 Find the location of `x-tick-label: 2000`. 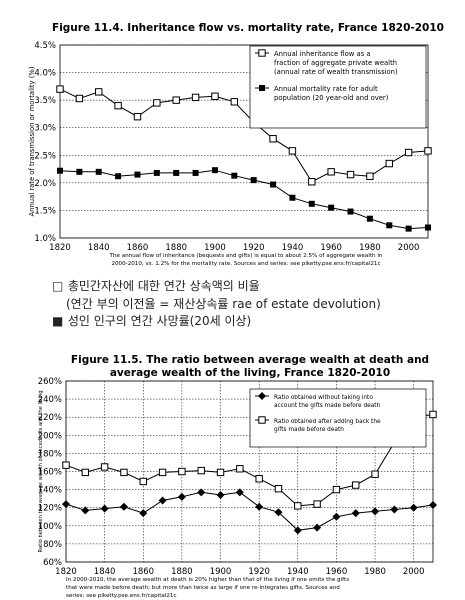

x-tick-label: 2000 is located at coordinates (414, 572).